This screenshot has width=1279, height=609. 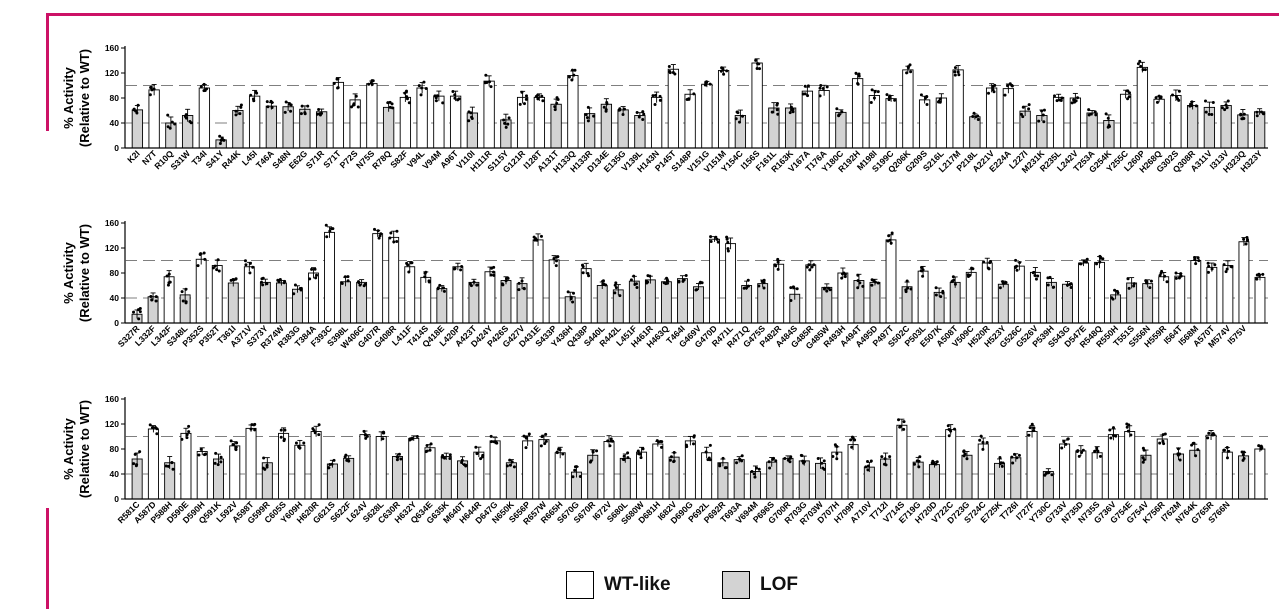 I want to click on y-tick-label: 120, so click(x=112, y=424).